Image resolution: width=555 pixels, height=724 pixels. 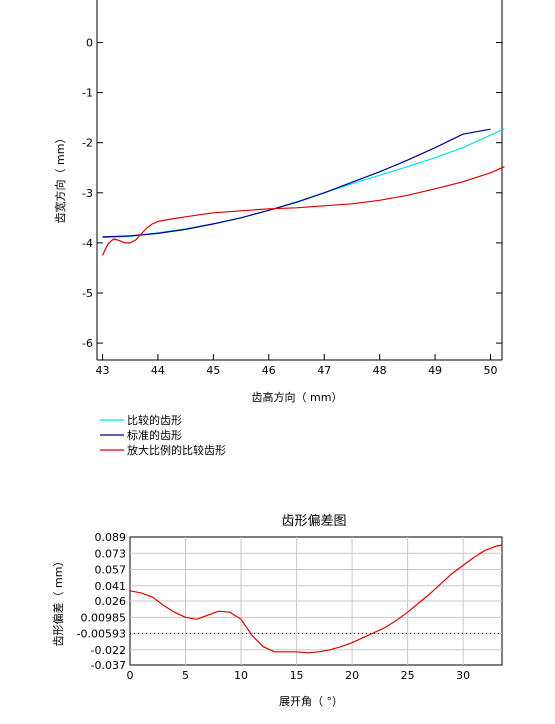 What do you see at coordinates (111, 553) in the screenshot?
I see `bottom-y-tick-label-1: 0.073` at bounding box center [111, 553].